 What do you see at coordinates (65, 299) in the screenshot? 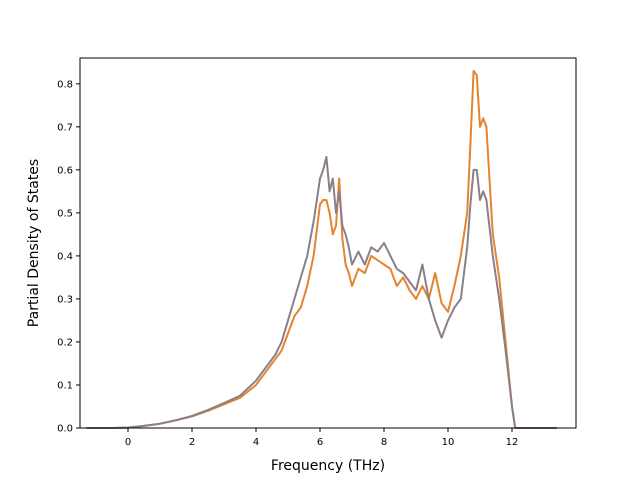
I see `y-tick-label: 0.3` at bounding box center [65, 299].